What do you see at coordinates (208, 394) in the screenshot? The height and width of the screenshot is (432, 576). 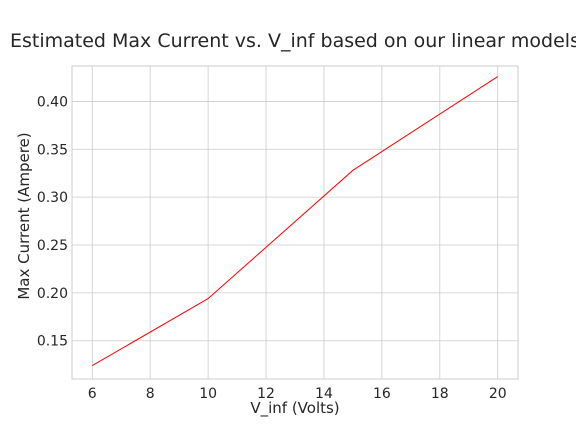 I see `x-tick-label: 10` at bounding box center [208, 394].